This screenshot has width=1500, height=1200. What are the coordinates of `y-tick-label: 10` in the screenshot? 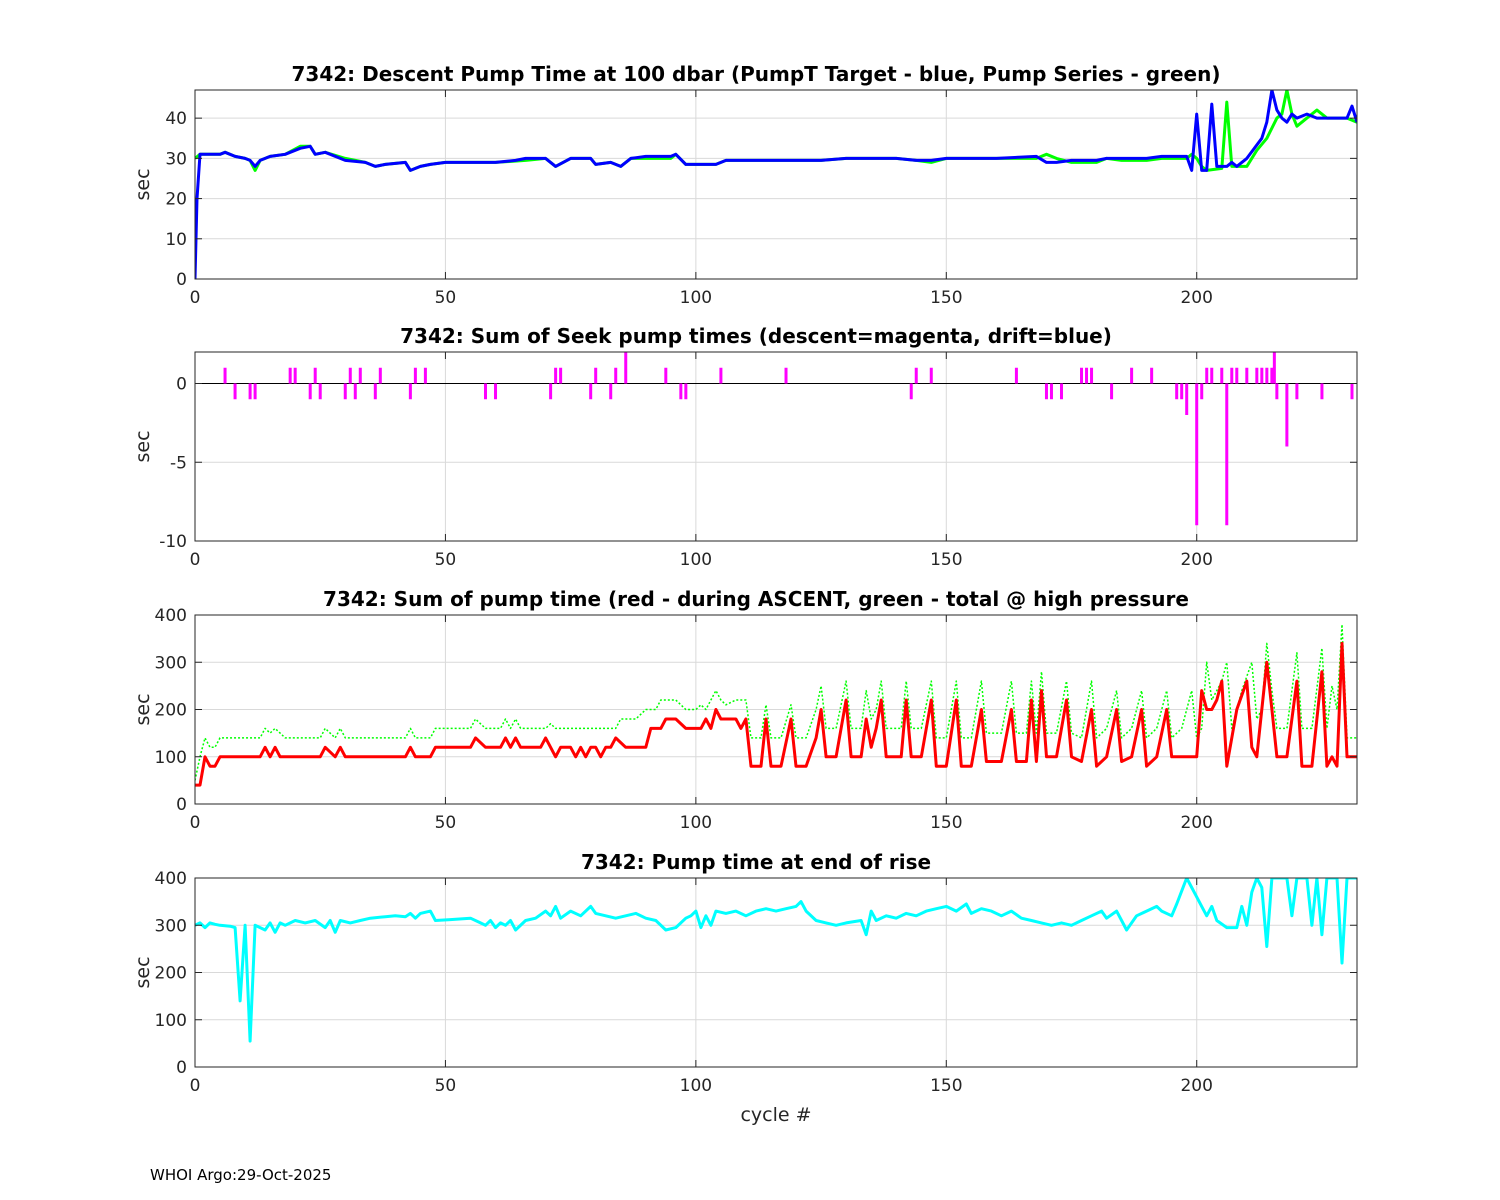 It's located at (176, 240).